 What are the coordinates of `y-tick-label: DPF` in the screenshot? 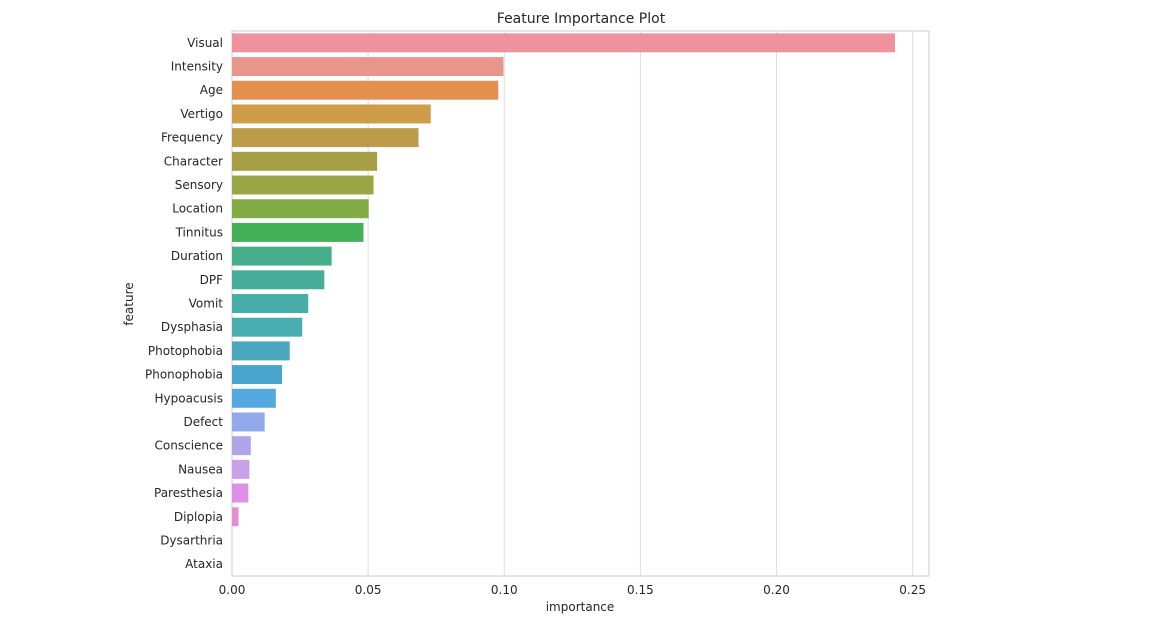 It's located at (211, 280).